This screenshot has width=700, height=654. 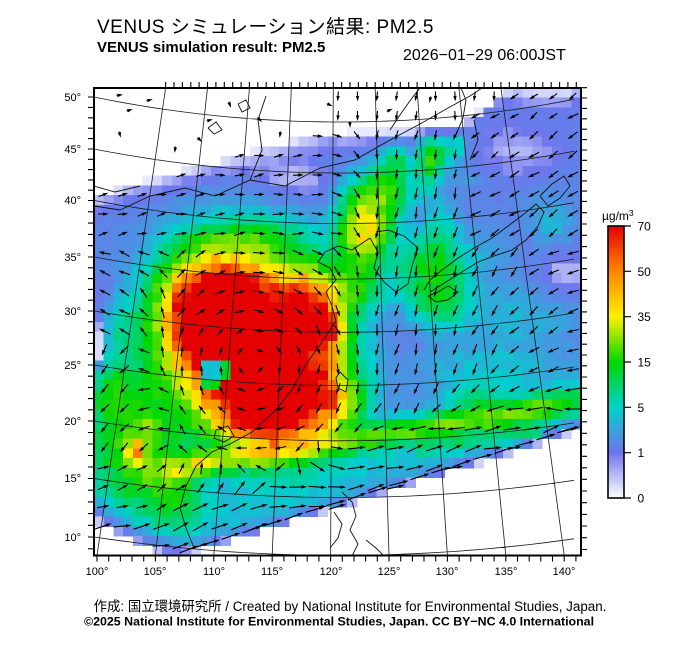 What do you see at coordinates (72, 366) in the screenshot?
I see `svg-text: 25°` at bounding box center [72, 366].